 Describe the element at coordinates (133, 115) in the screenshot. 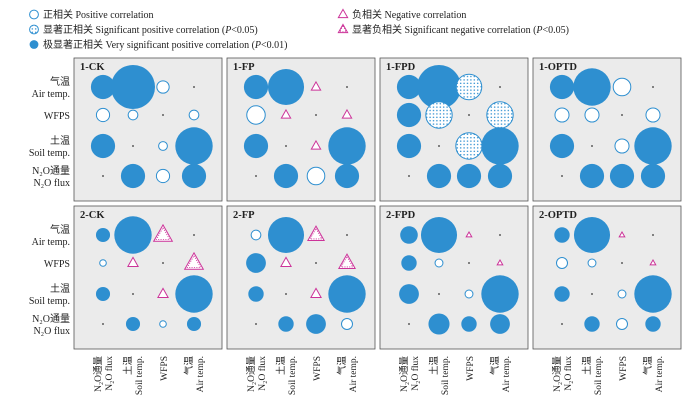

I see `cell-1-CK-r1c1` at that location.